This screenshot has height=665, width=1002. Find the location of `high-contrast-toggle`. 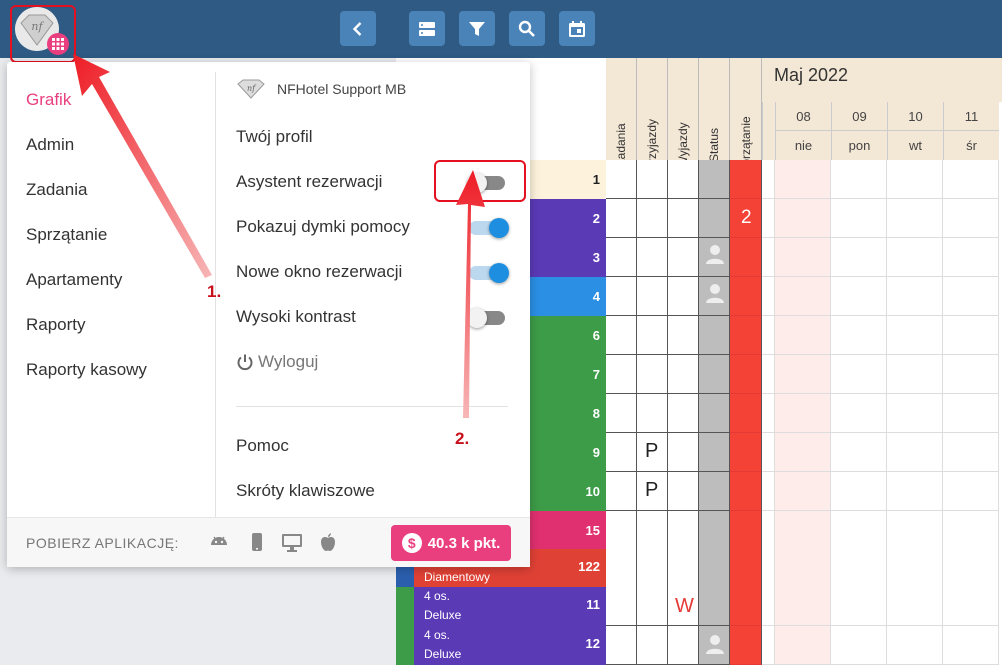

high-contrast-toggle is located at coordinates (486, 318).